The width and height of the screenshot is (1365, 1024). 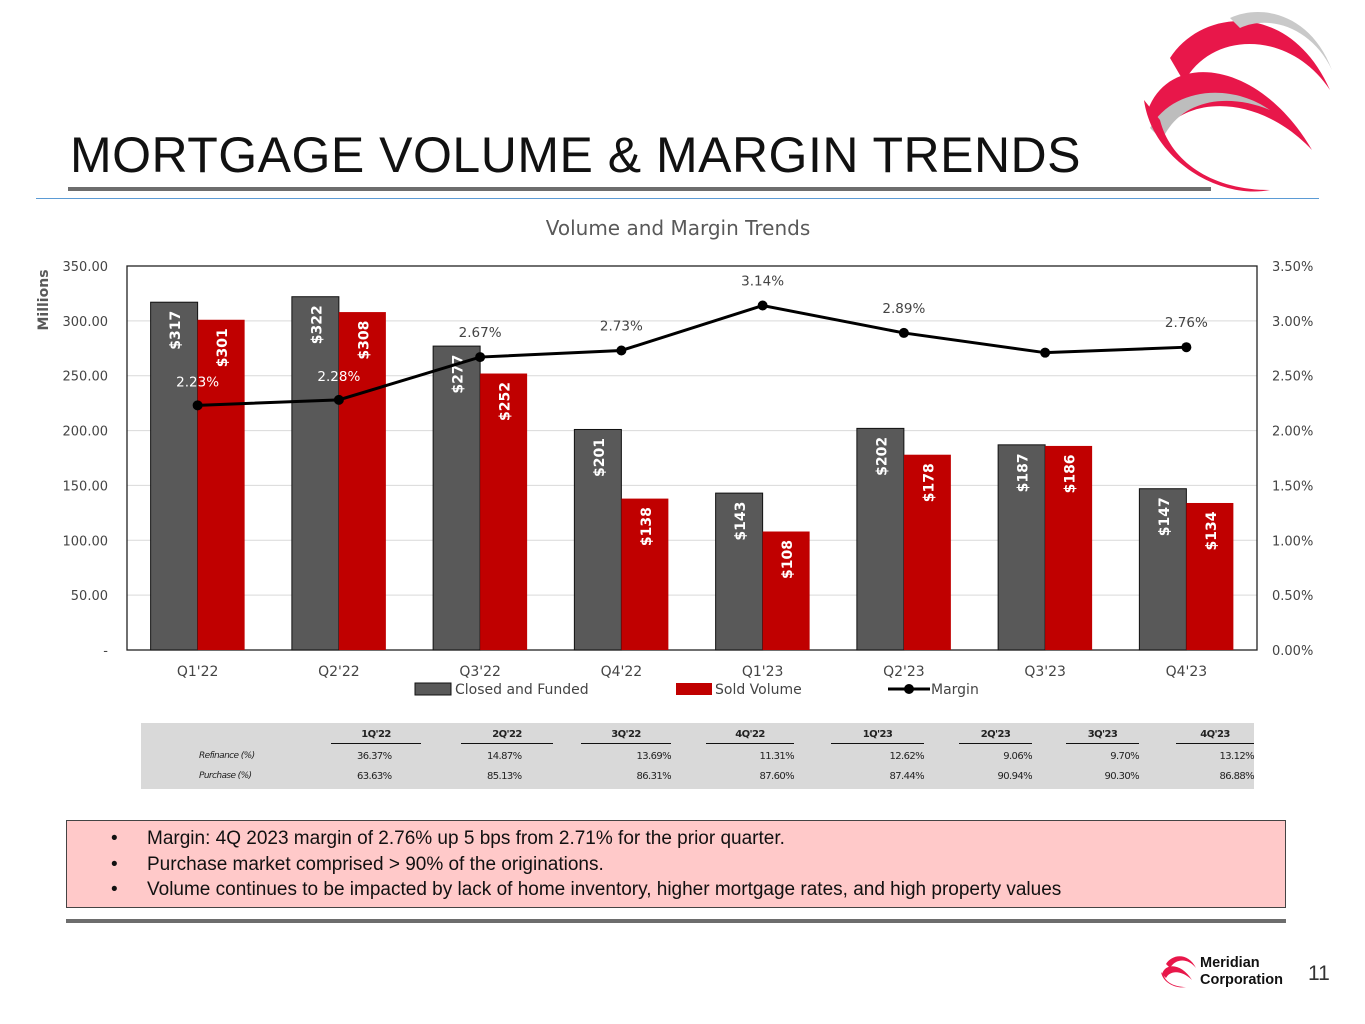 What do you see at coordinates (86, 322) in the screenshot?
I see `y-tick-label: 300.00` at bounding box center [86, 322].